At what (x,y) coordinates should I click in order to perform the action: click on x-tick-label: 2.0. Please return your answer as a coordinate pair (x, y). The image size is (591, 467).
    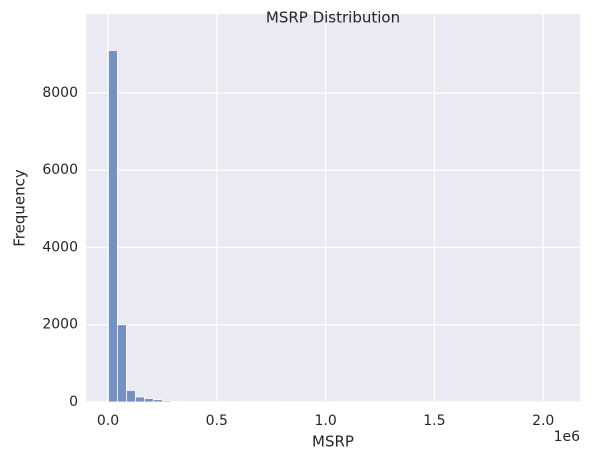
    Looking at the image, I should click on (543, 421).